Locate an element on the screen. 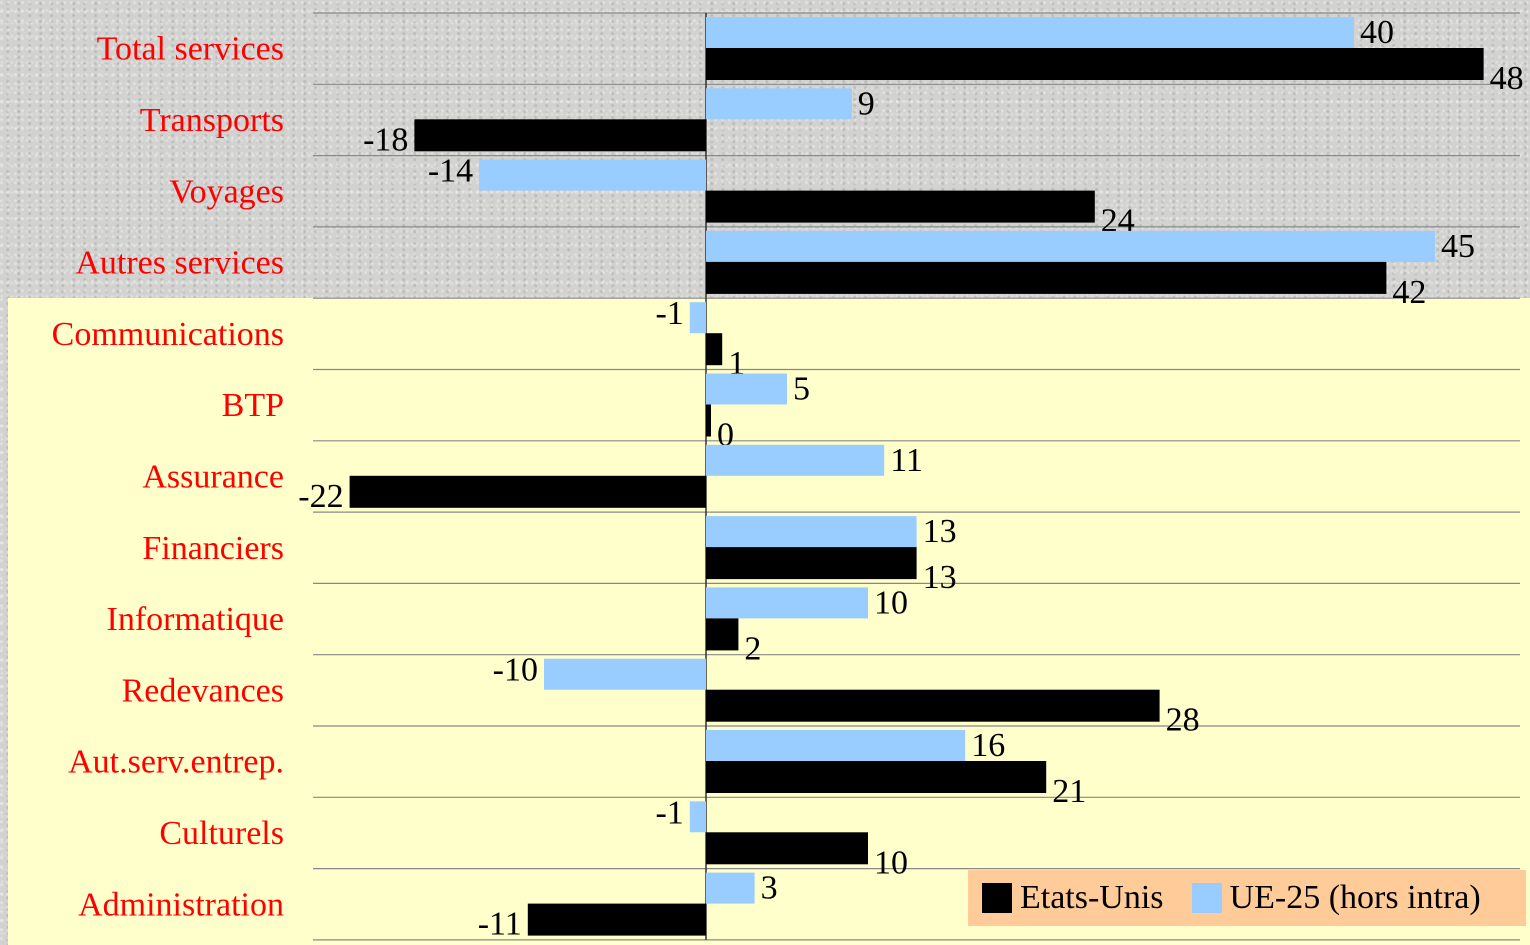 The image size is (1530, 945). value-label-etats-unis-aut-serv-entrep: 21 is located at coordinates (1069, 791).